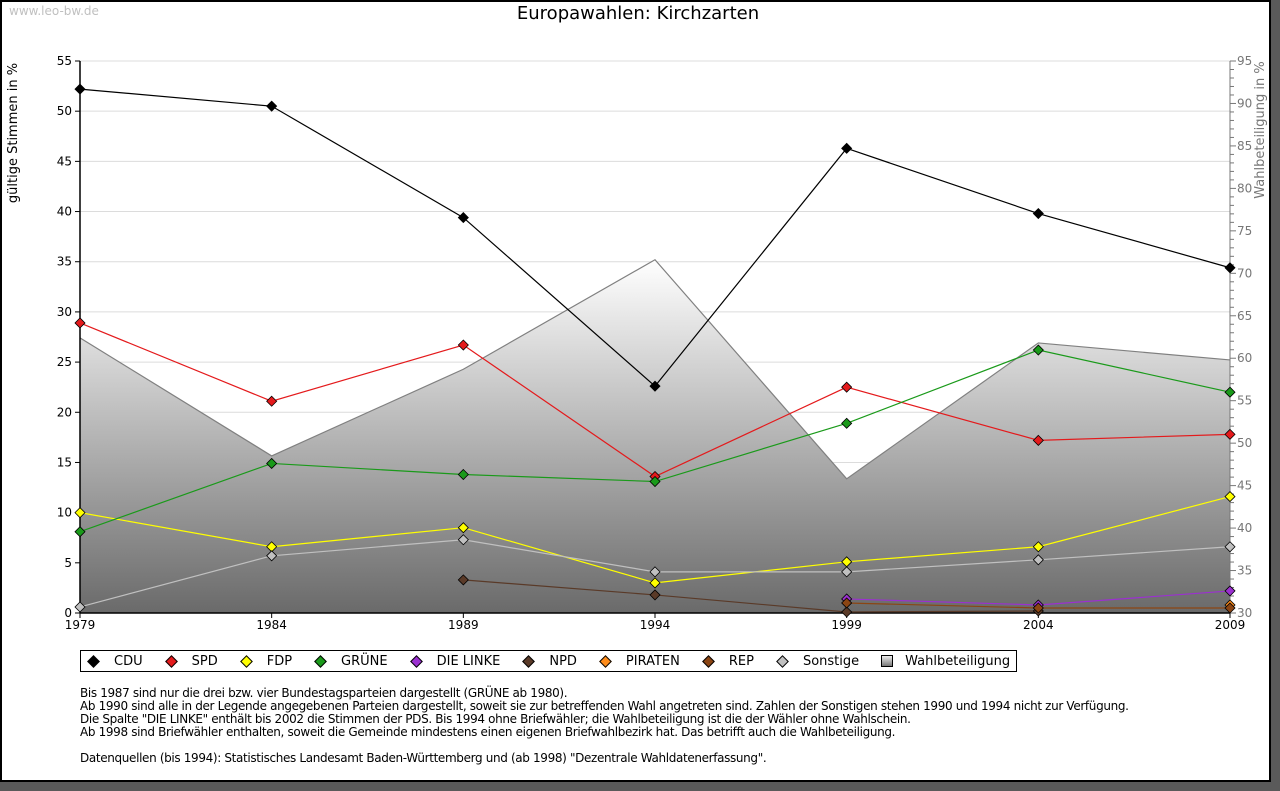 The width and height of the screenshot is (1280, 791). I want to click on x-tick-label: 1979, so click(80, 625).